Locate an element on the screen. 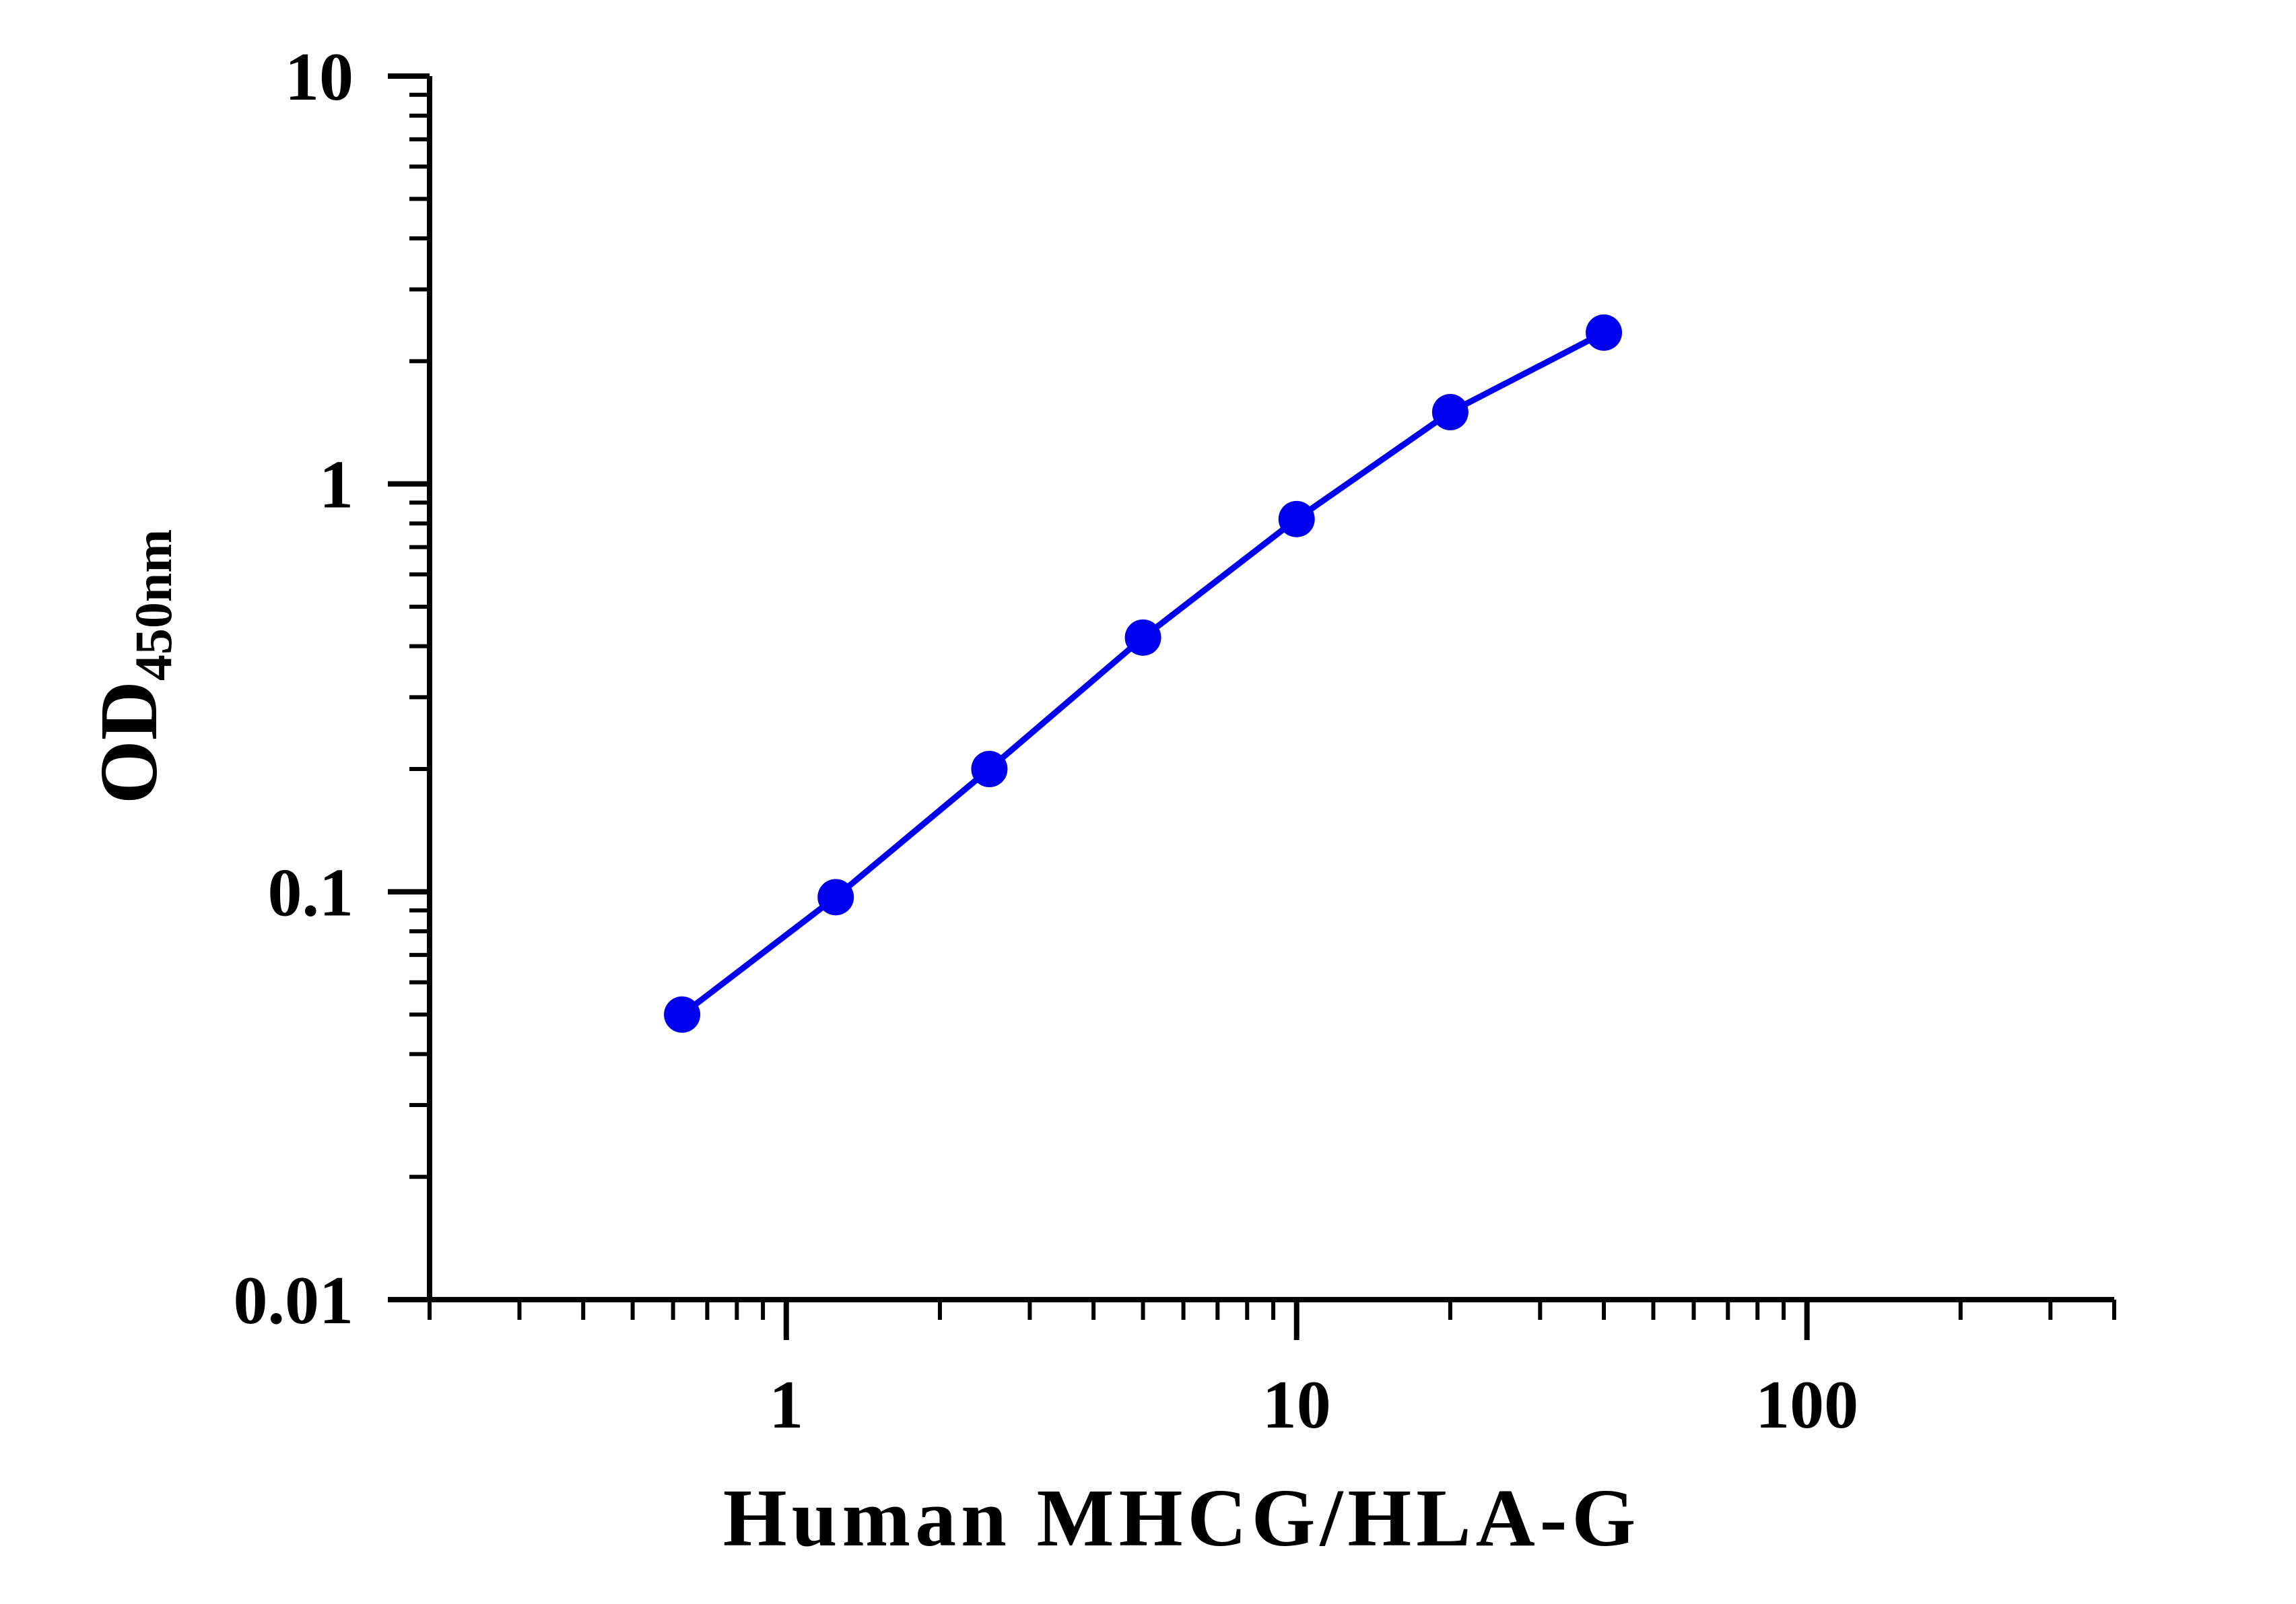 Image resolution: width=2296 pixels, height=1604 pixels. x-tick-label: 10 is located at coordinates (1296, 1405).